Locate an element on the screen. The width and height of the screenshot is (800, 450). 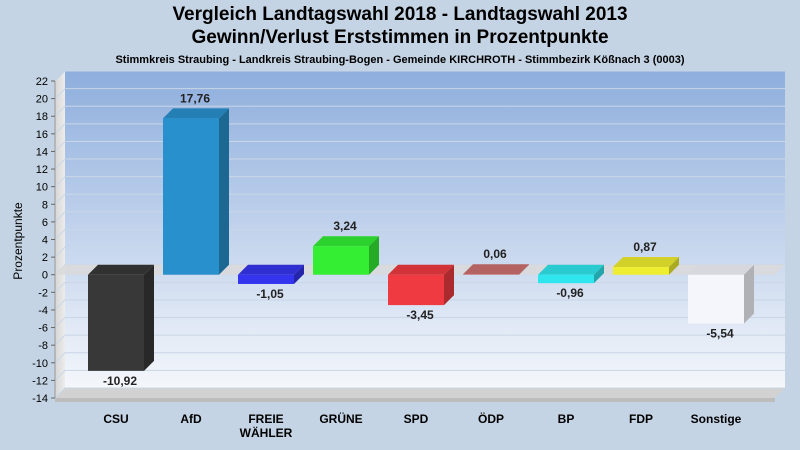
y-tick-label: 12 is located at coordinates (42, 170).